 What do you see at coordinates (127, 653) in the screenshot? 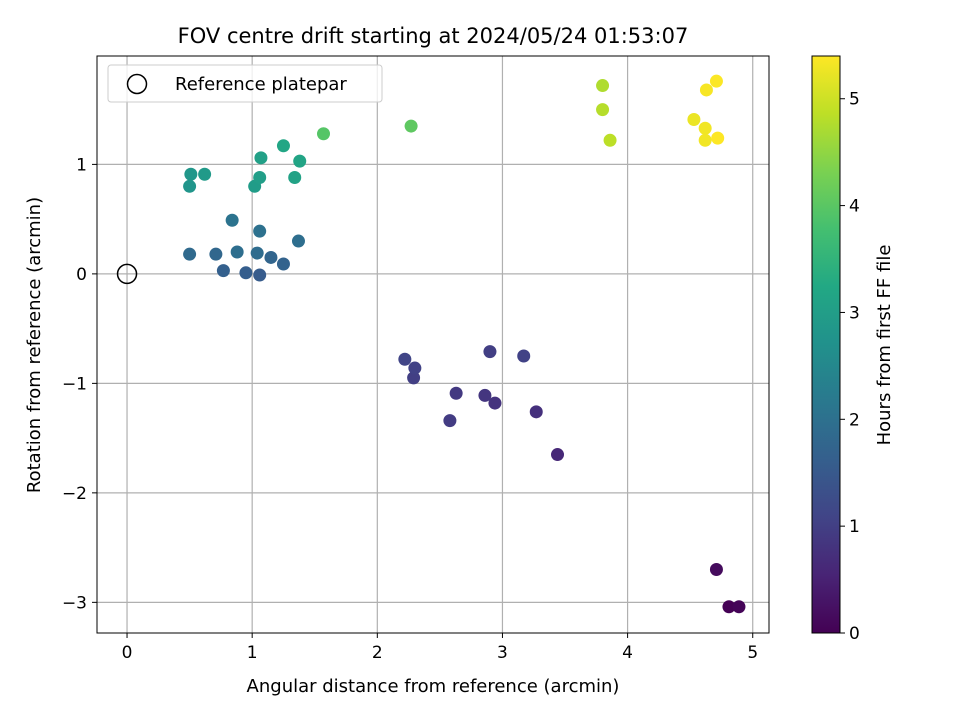
I see `x-tick-label: 0` at bounding box center [127, 653].